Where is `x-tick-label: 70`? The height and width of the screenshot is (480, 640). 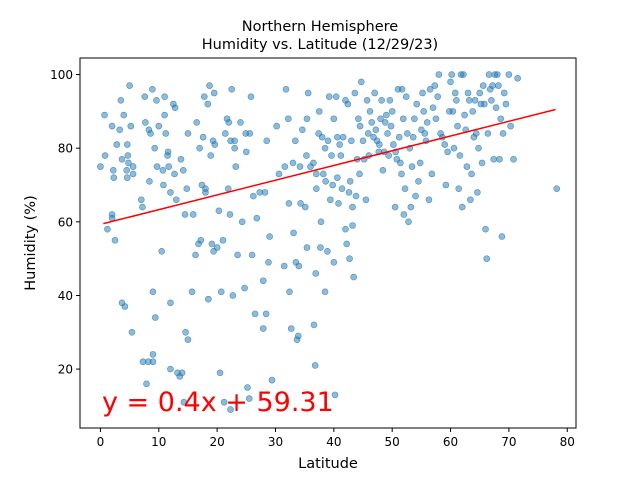
x-tick-label: 70 is located at coordinates (508, 442).